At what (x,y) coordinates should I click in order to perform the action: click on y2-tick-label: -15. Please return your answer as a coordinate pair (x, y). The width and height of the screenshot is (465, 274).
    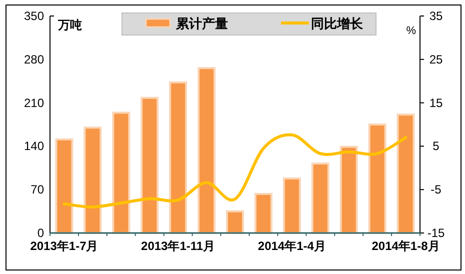
    Looking at the image, I should click on (436, 233).